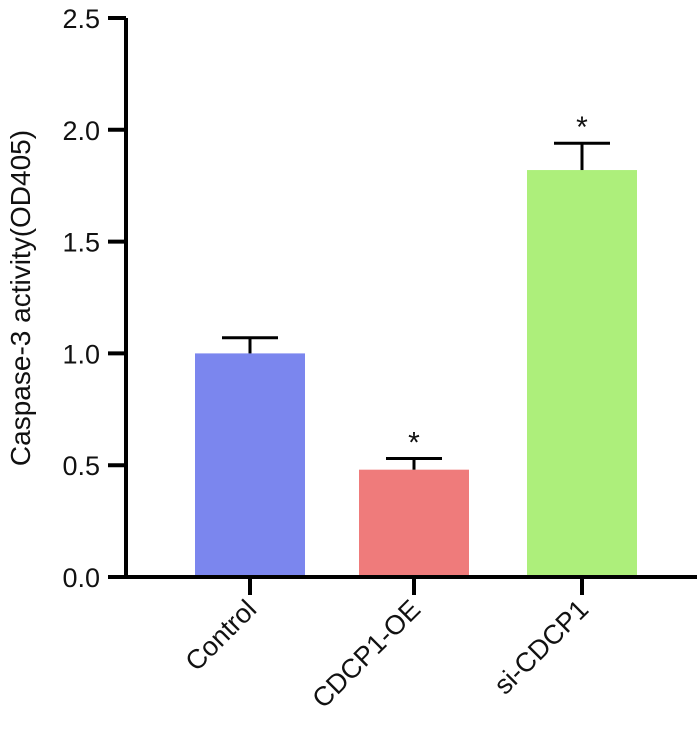  Describe the element at coordinates (220, 635) in the screenshot. I see `x-tick-label: Control` at that location.